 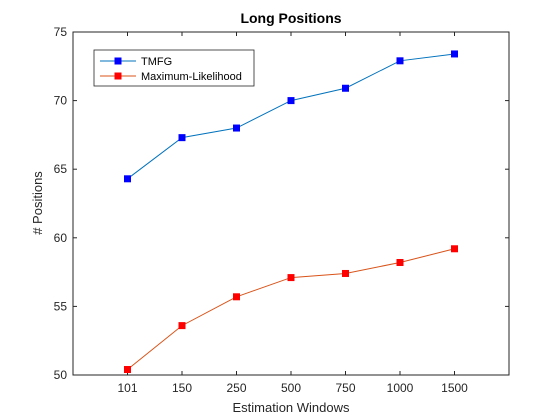 What do you see at coordinates (182, 388) in the screenshot?
I see `x-tick-label: 150` at bounding box center [182, 388].